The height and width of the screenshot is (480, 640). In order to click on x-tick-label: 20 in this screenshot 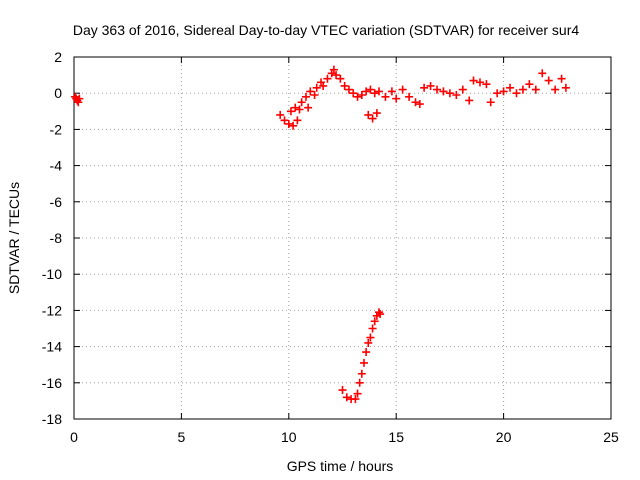, I will do `click(504, 437)`.